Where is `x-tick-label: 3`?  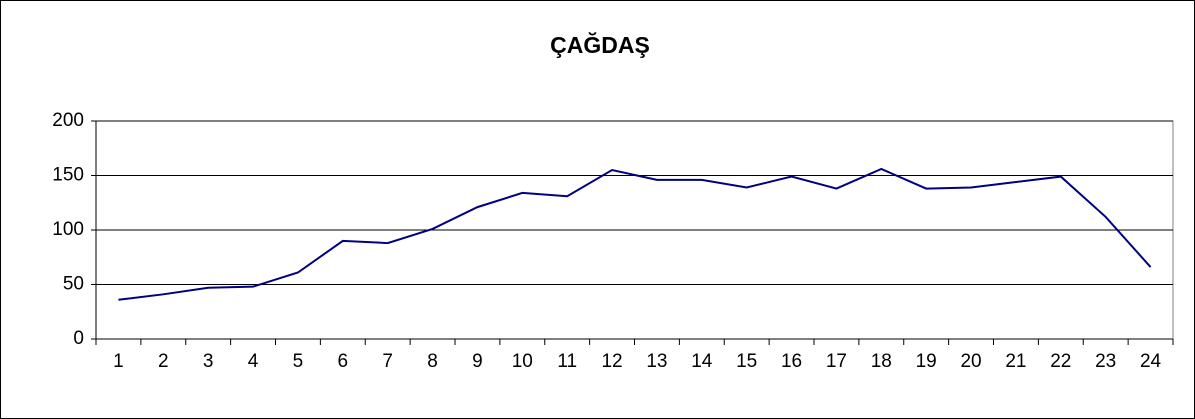 x-tick-label: 3 is located at coordinates (208, 361).